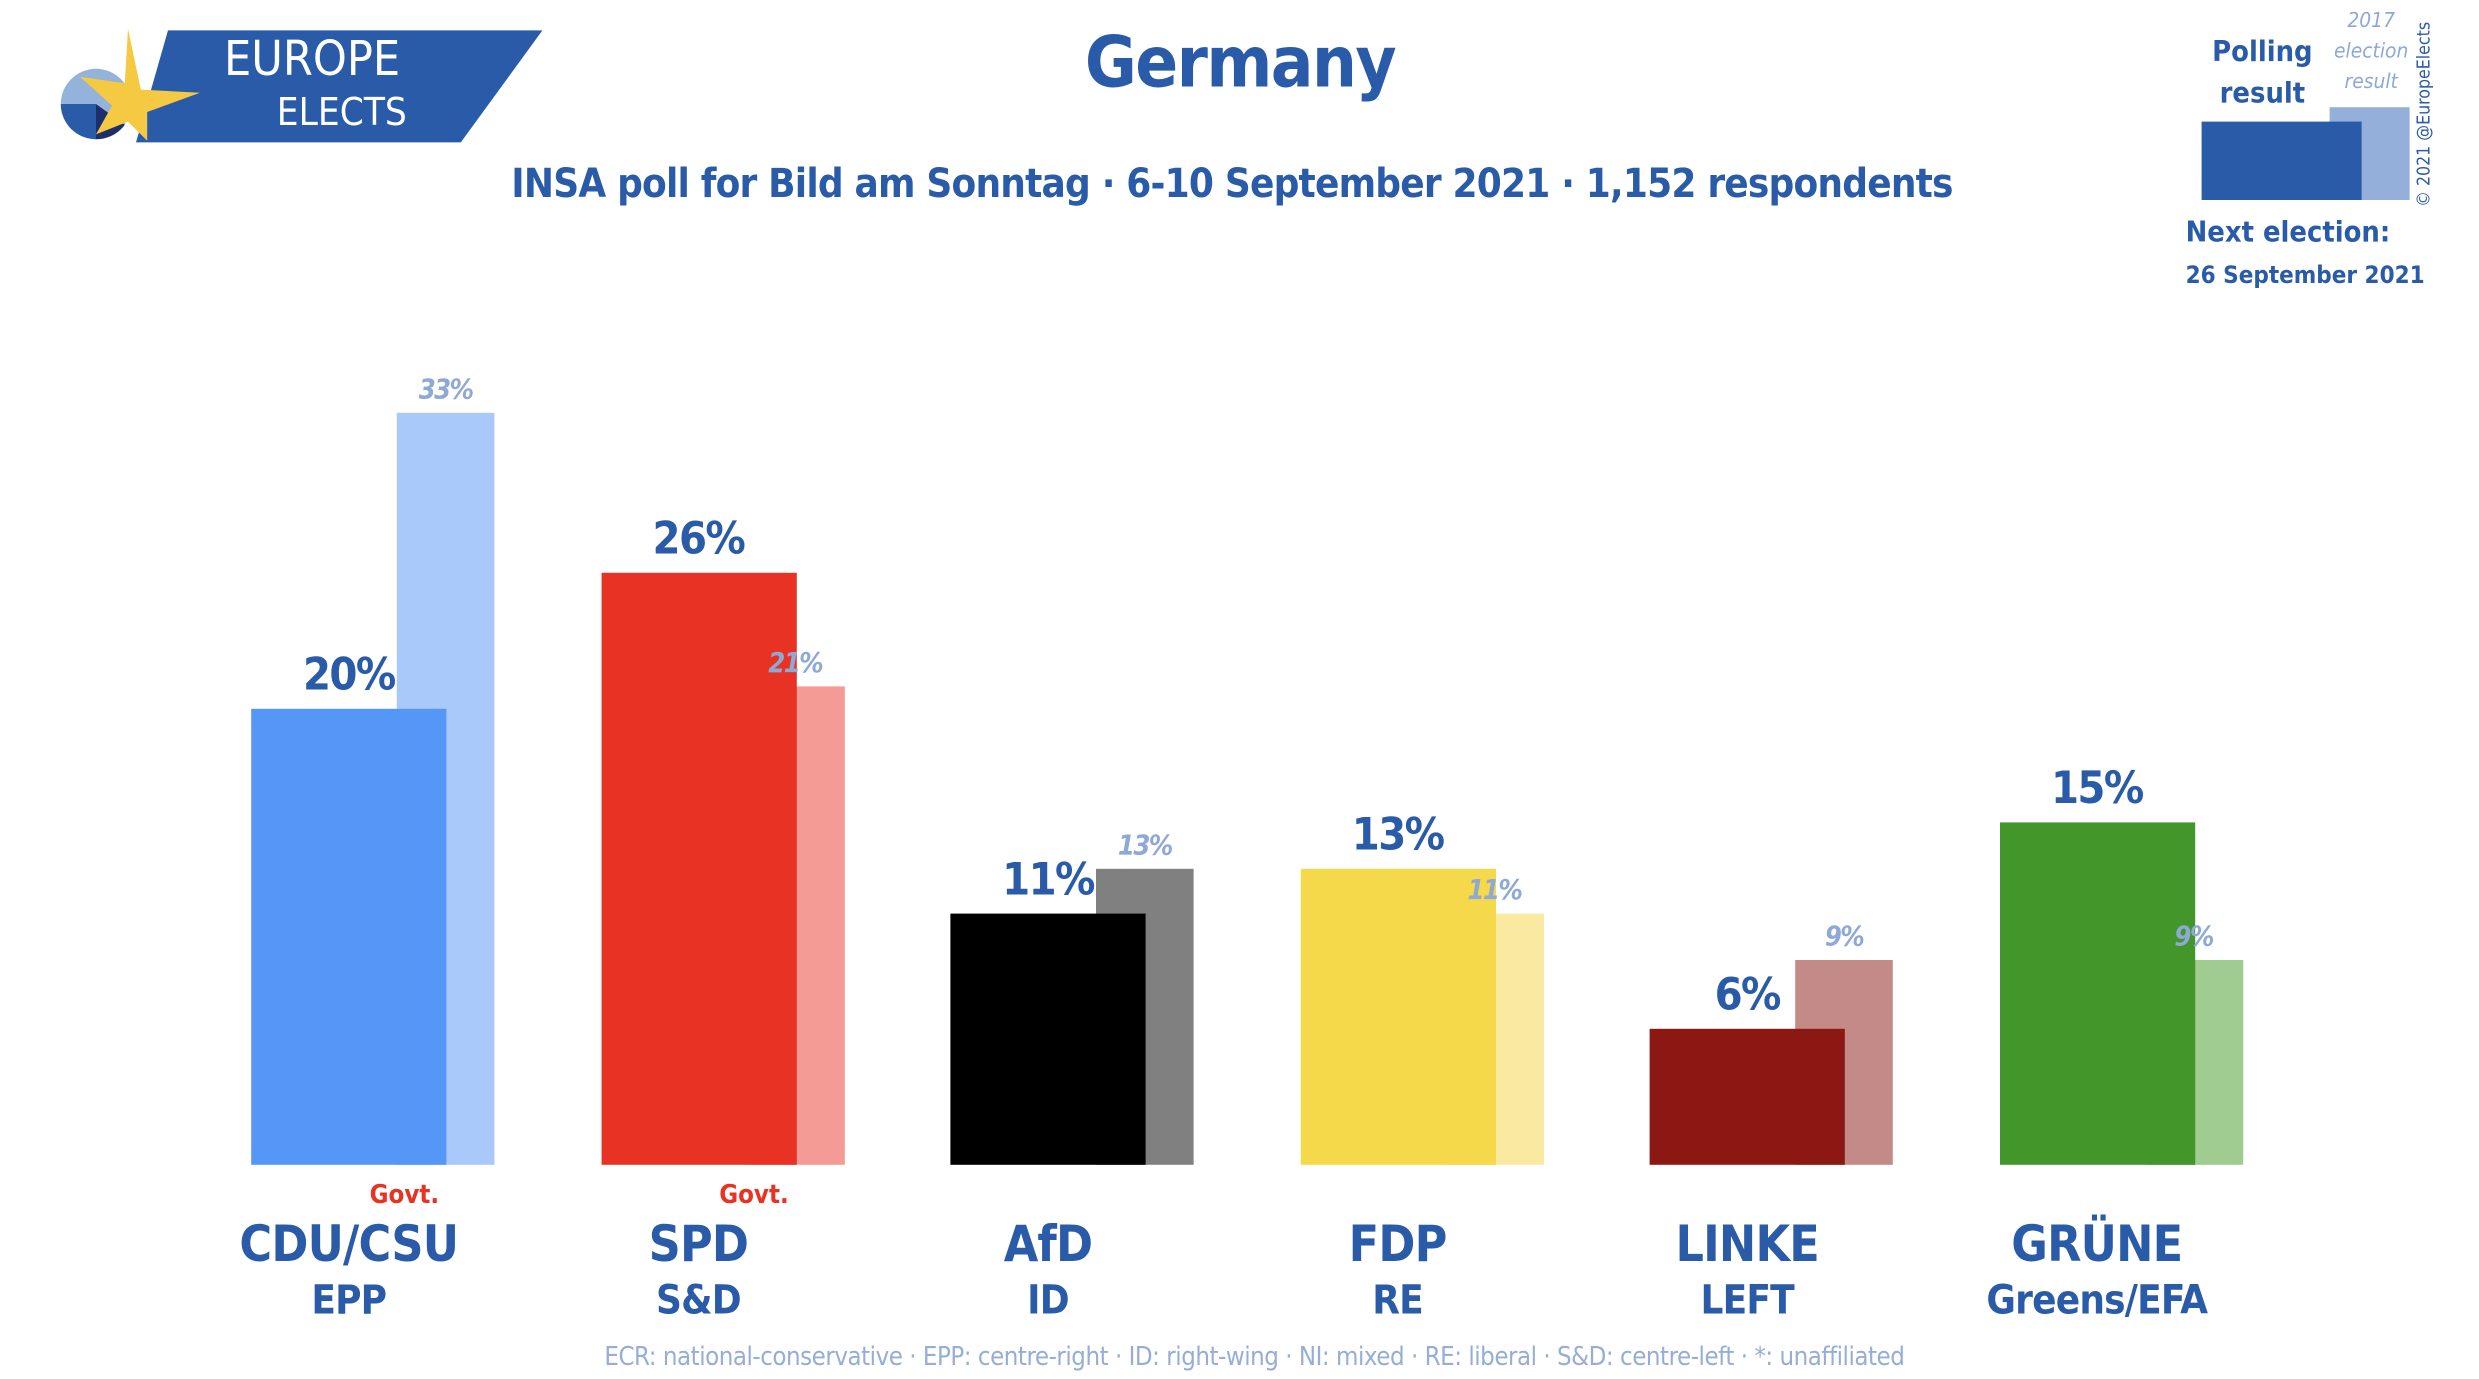  I want to click on poll-value-label: 13%, so click(1398, 834).